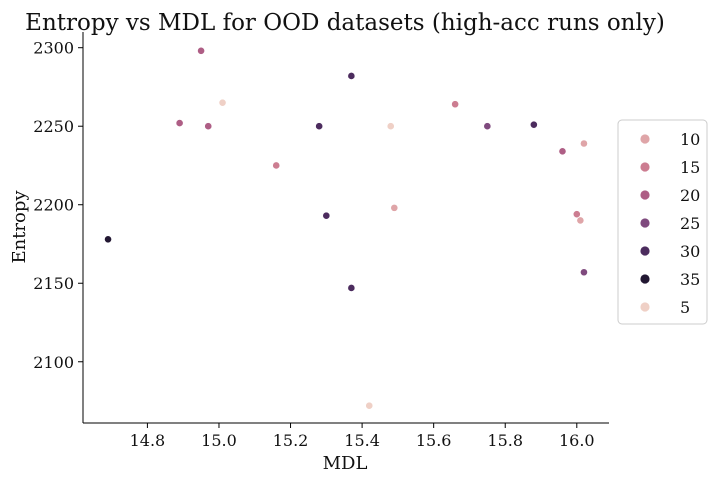 The height and width of the screenshot is (483, 717). I want to click on legend-frame, so click(662, 222).